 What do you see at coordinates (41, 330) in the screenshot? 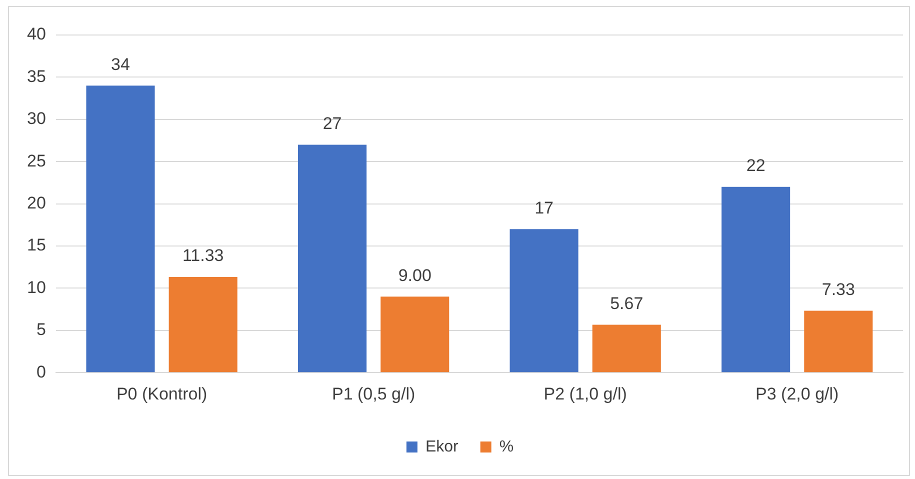
I see `y-tick-label: 5` at bounding box center [41, 330].